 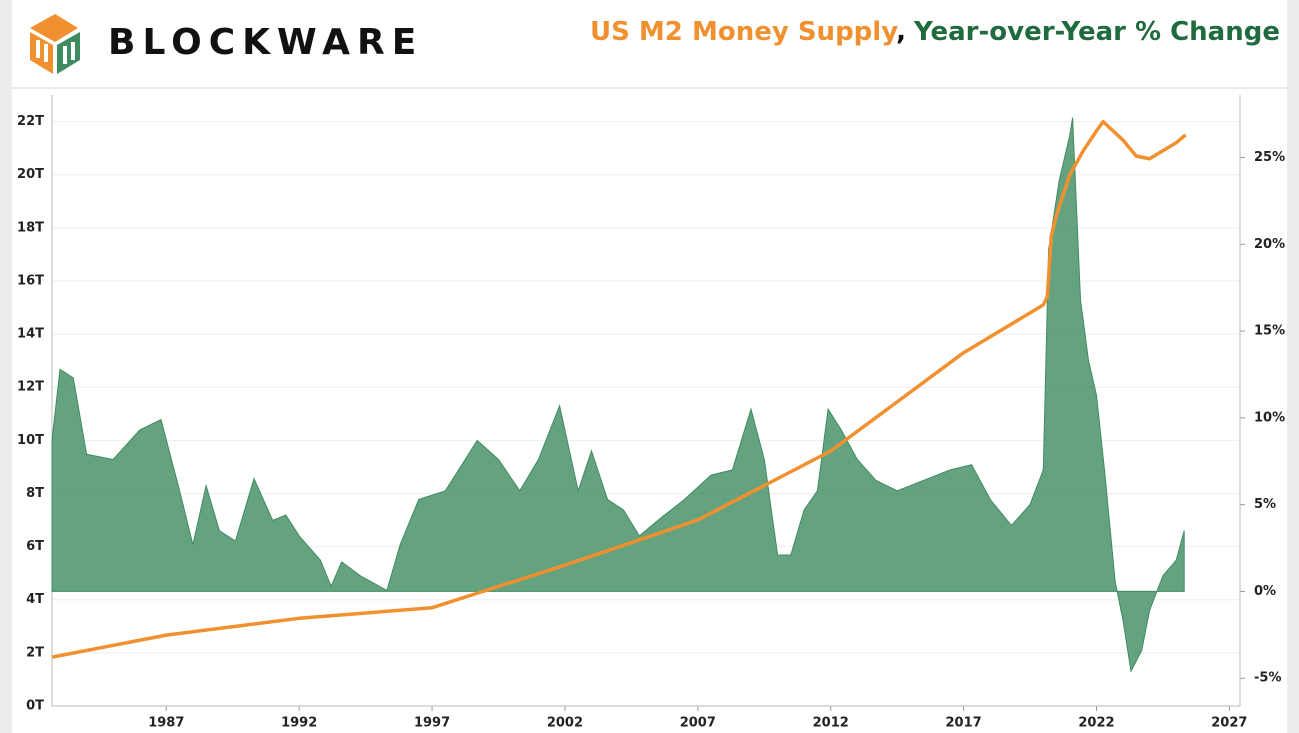 I want to click on y-tick-label: 12T, so click(x=30, y=387).